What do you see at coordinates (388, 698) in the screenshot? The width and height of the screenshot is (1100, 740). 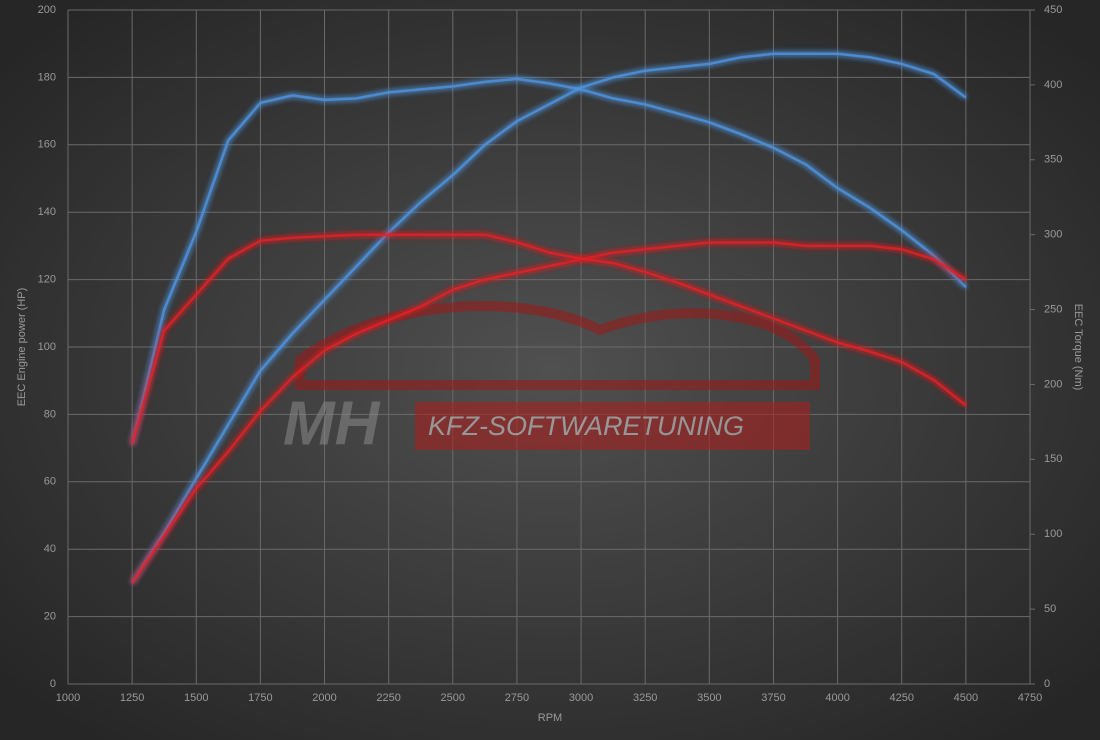 I see `x-tick-label: 2250` at bounding box center [388, 698].